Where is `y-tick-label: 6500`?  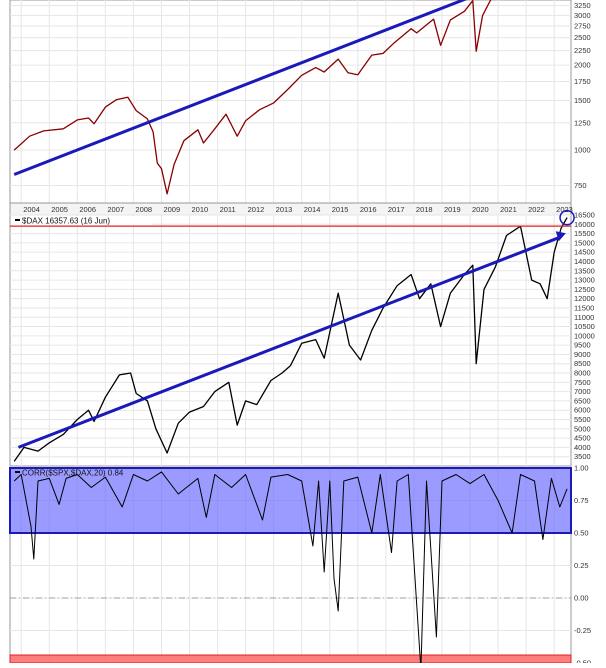 y-tick-label: 6500 is located at coordinates (582, 400).